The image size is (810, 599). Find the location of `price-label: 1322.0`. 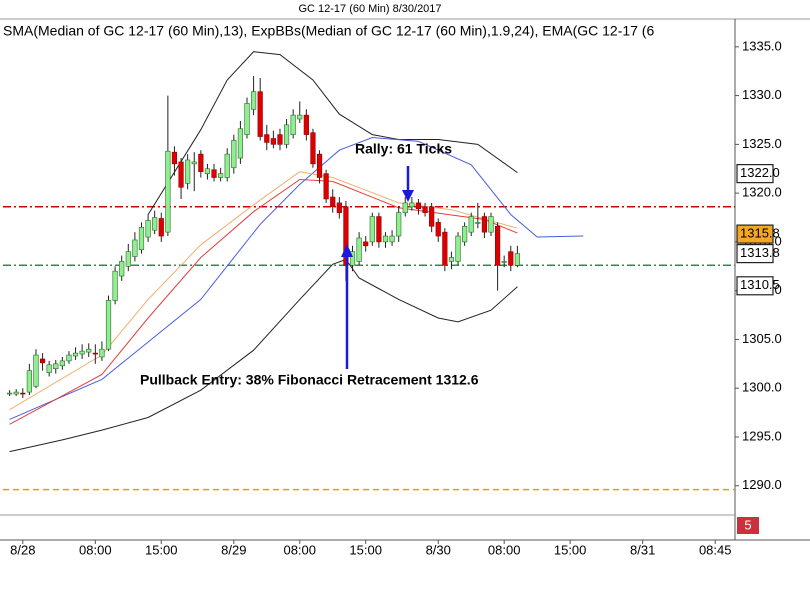

price-label: 1322.0 is located at coordinates (760, 172).